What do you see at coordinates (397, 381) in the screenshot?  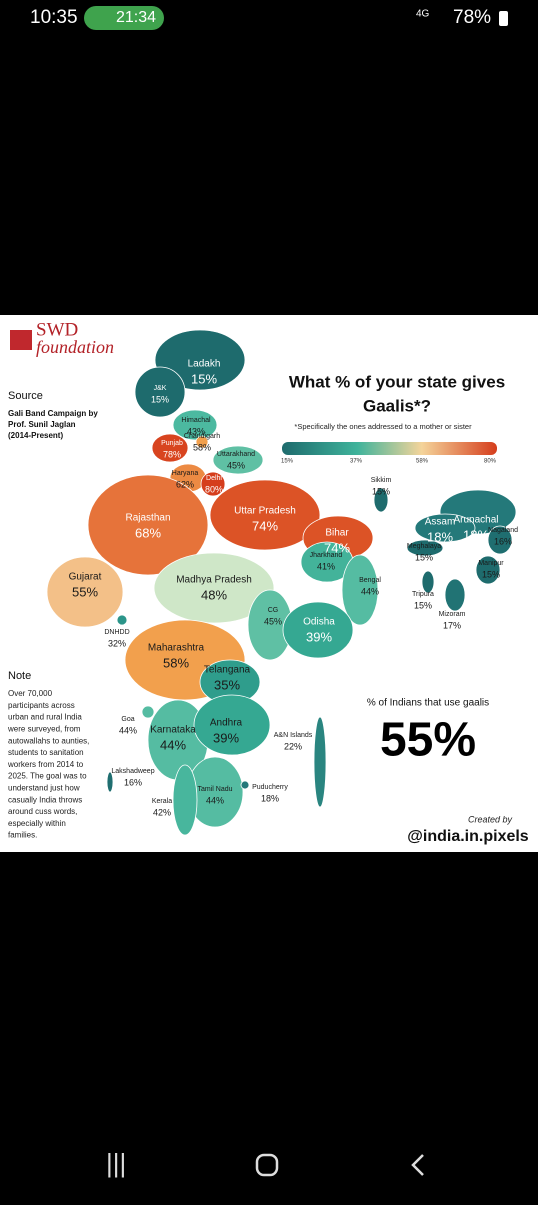 I see `title-line: What % of your state gives` at bounding box center [397, 381].